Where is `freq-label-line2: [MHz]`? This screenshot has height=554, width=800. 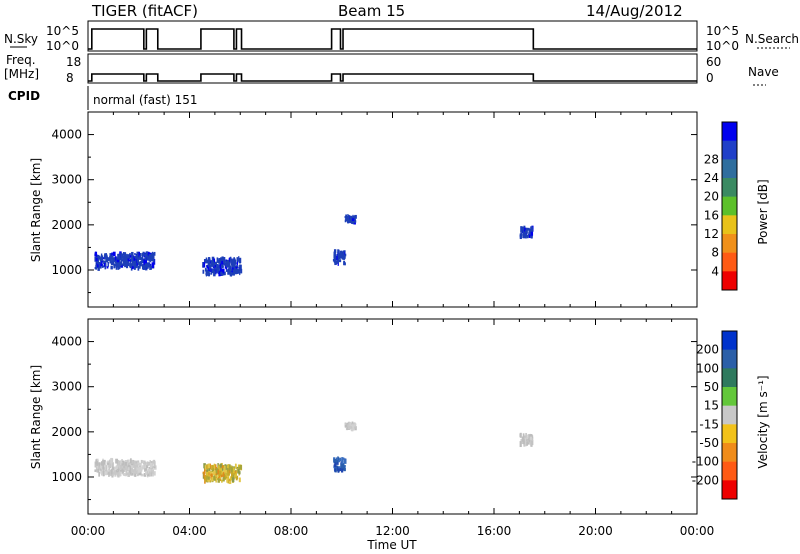 freq-label-line2: [MHz] is located at coordinates (21, 74).